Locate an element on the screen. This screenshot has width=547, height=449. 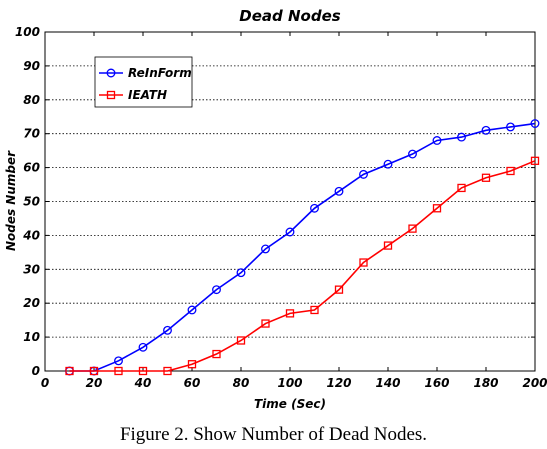
legend-label: ReInForm is located at coordinates (160, 73).